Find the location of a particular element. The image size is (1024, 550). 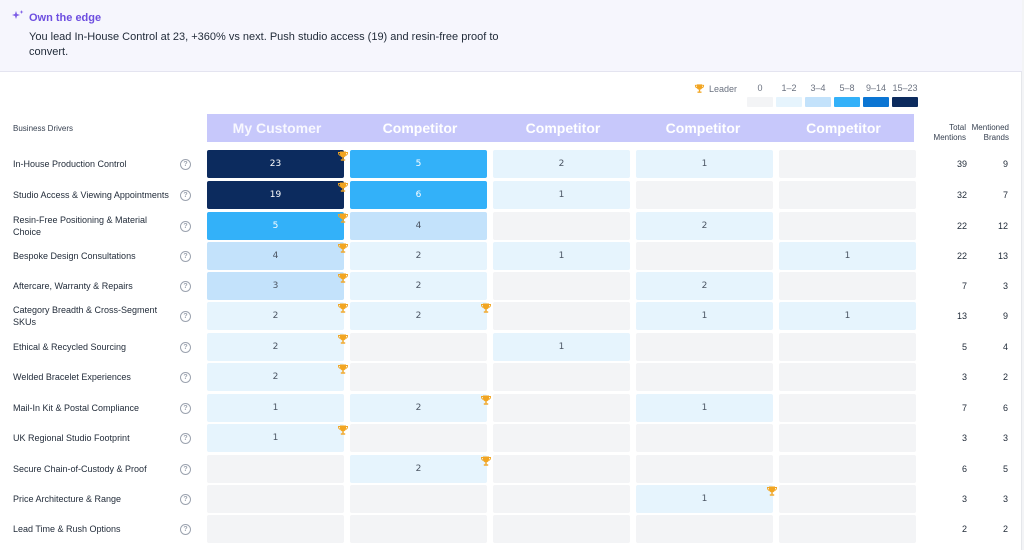

total-mentions-value: 39 is located at coordinates (961, 164).